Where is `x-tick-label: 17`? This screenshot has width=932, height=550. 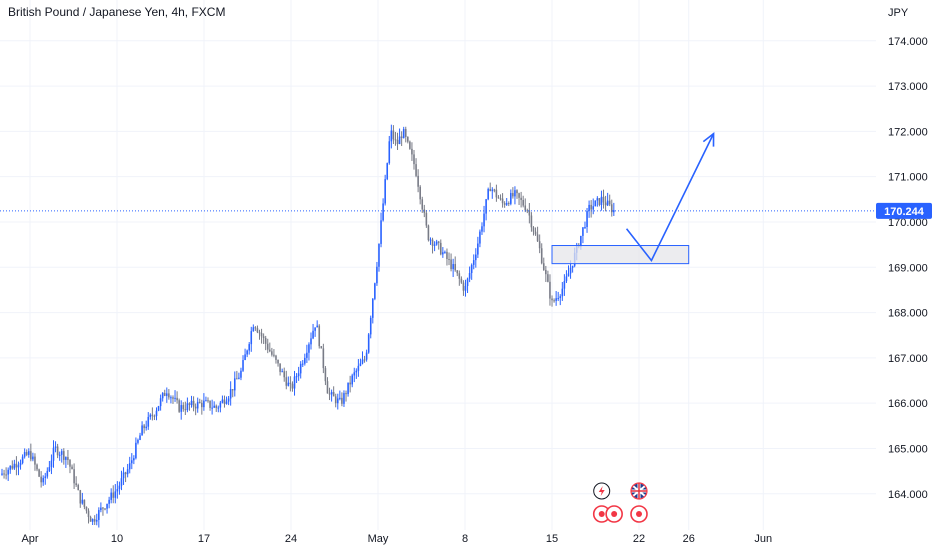
x-tick-label: 17 is located at coordinates (204, 539).